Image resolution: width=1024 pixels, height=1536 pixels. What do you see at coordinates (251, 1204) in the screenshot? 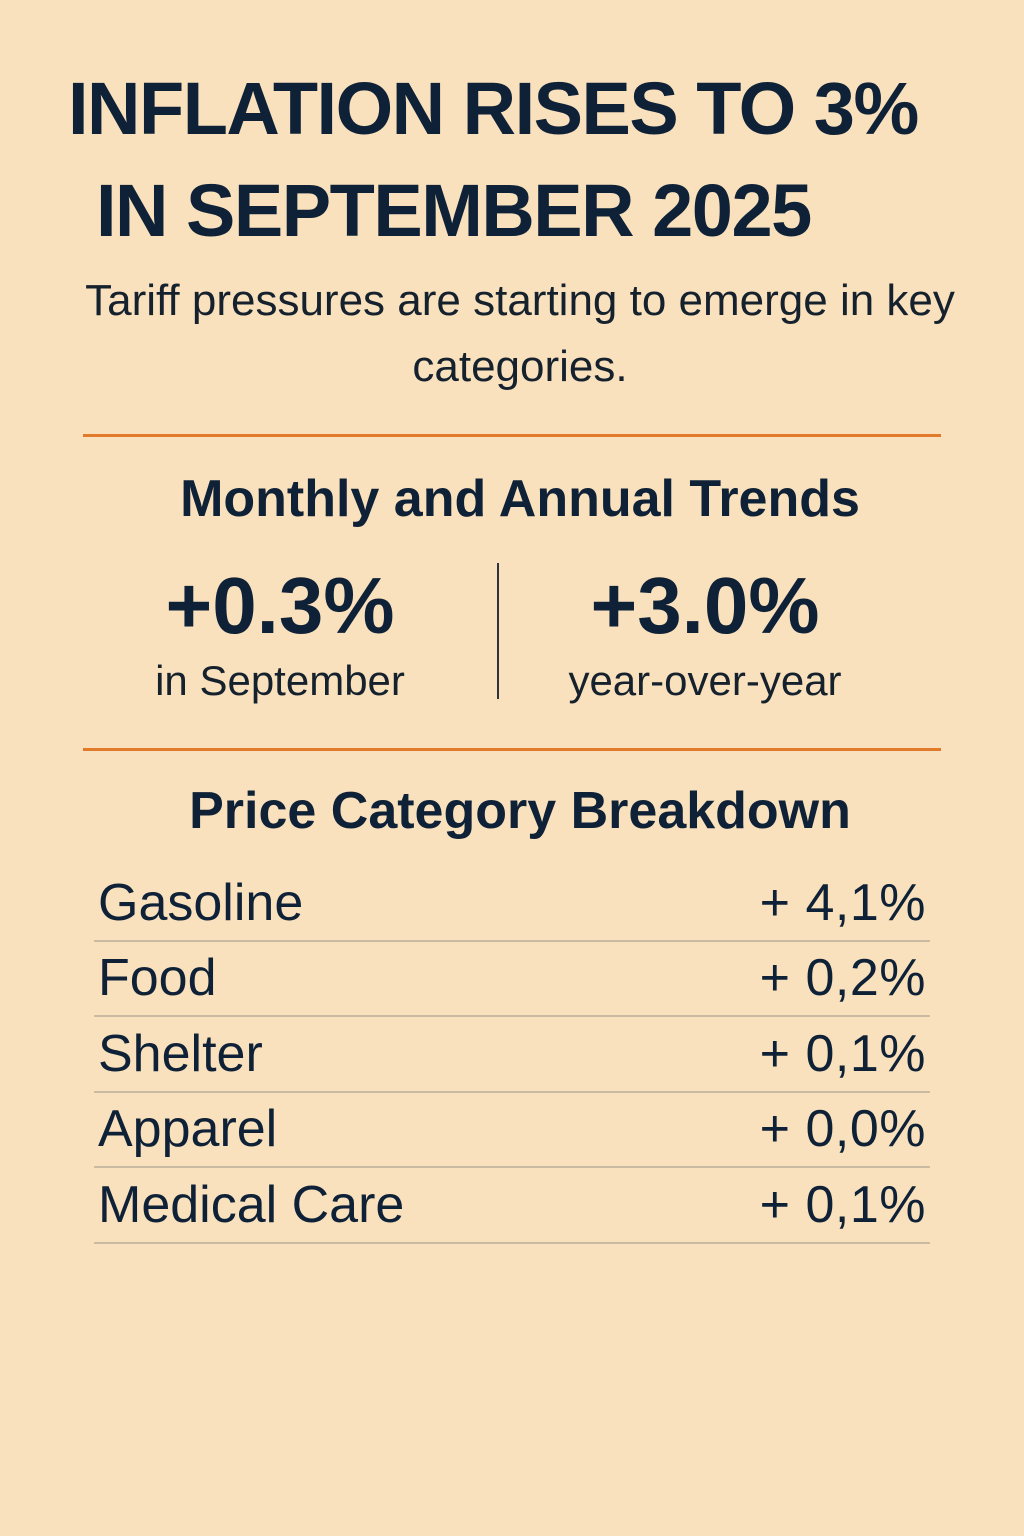
I see `category-name: Medical Care` at bounding box center [251, 1204].